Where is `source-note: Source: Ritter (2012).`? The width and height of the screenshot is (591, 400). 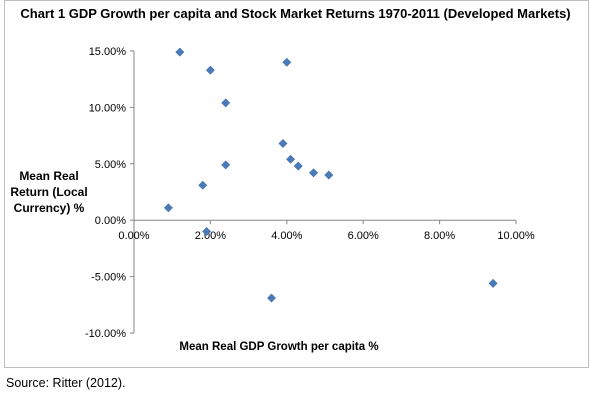
source-note: Source: Ritter (2012). is located at coordinates (66, 383).